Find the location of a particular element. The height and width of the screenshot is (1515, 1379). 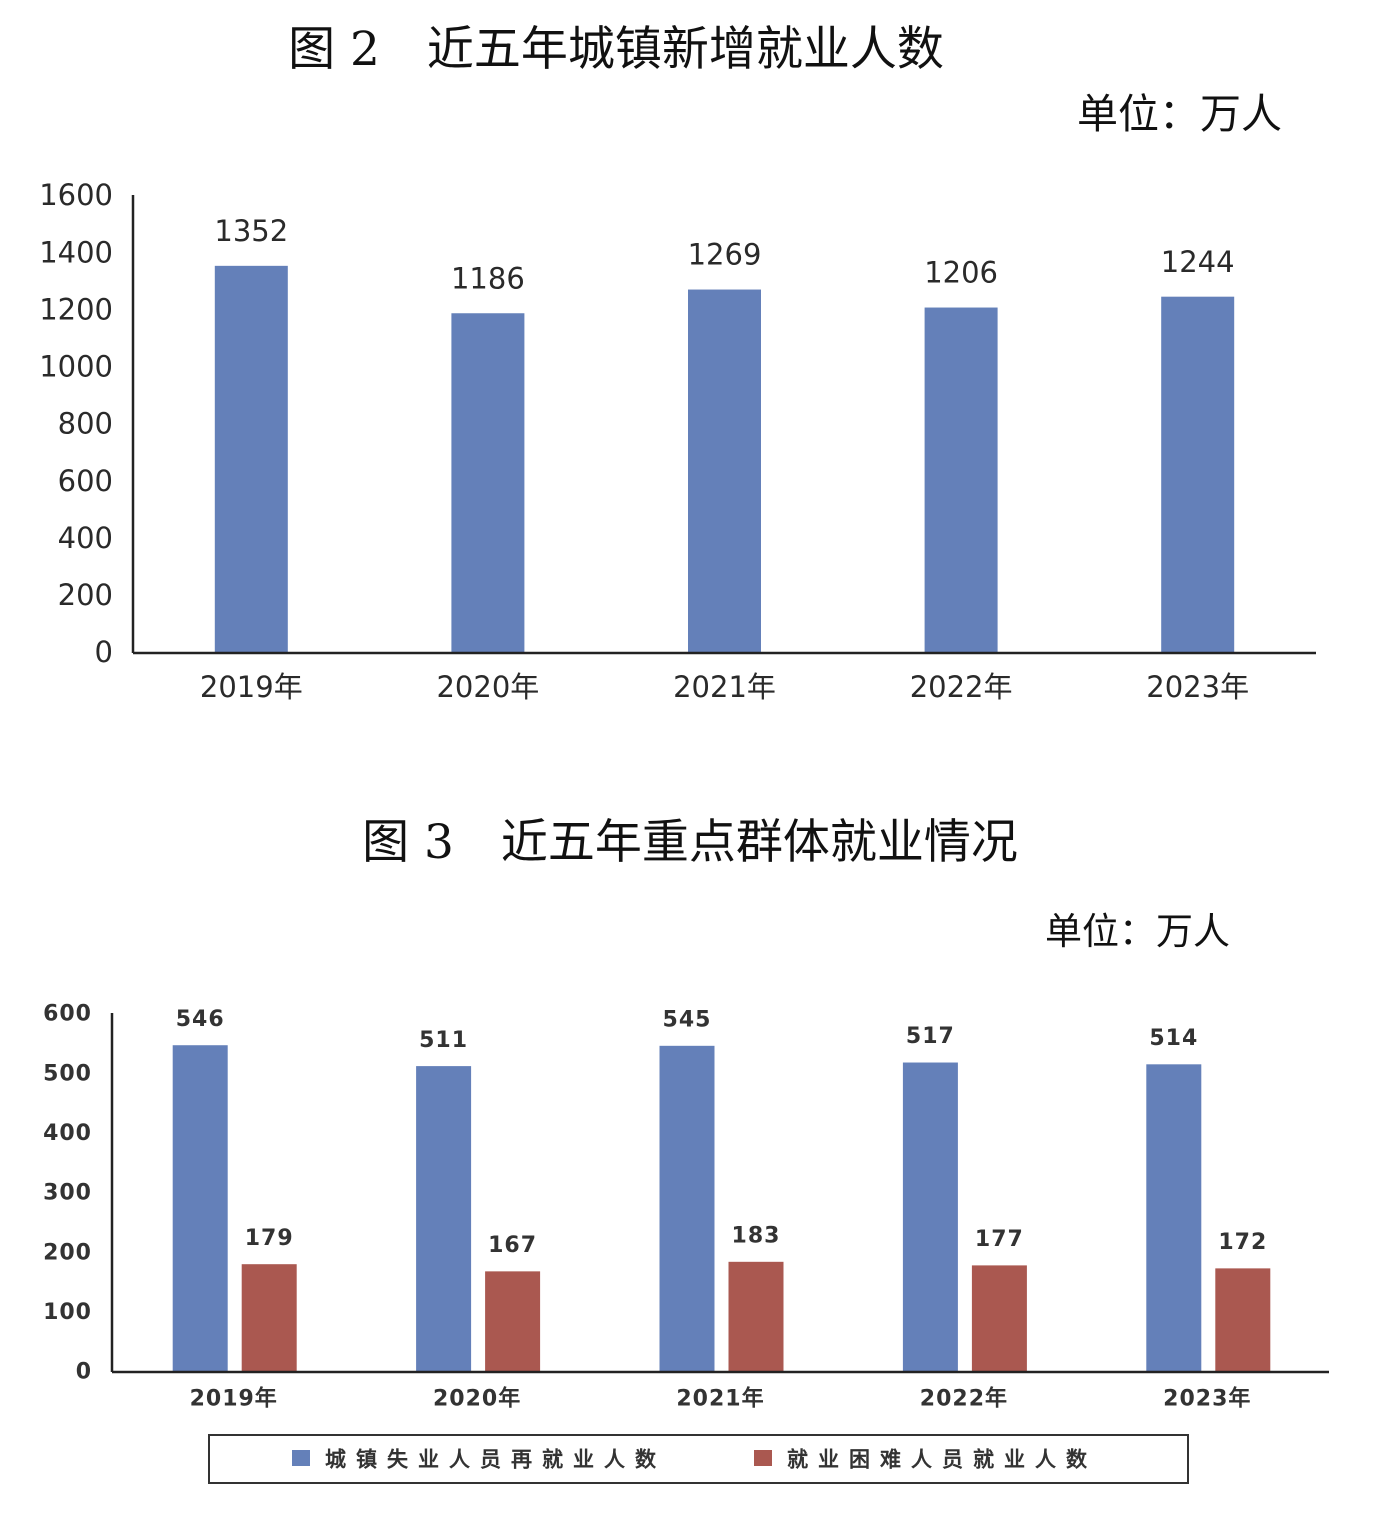

y-tick-label: 100 is located at coordinates (67, 1312).